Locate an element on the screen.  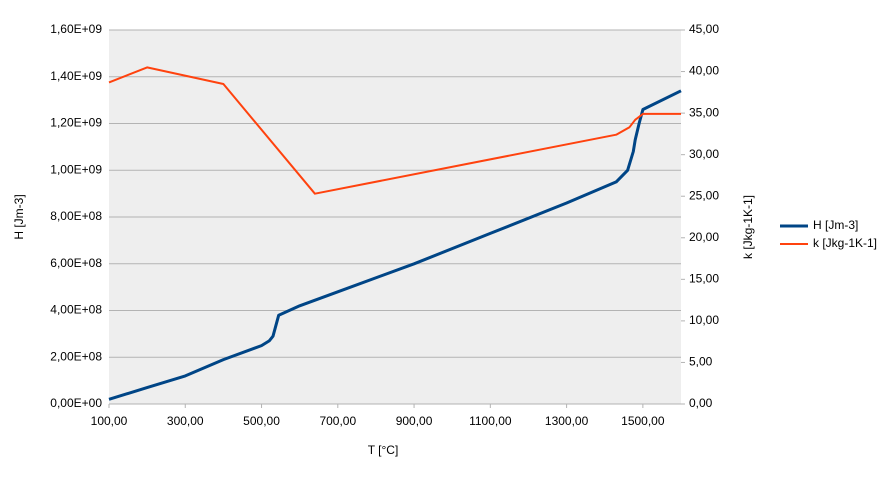
legend-label: k [Jkg-1K-1] is located at coordinates (845, 243).